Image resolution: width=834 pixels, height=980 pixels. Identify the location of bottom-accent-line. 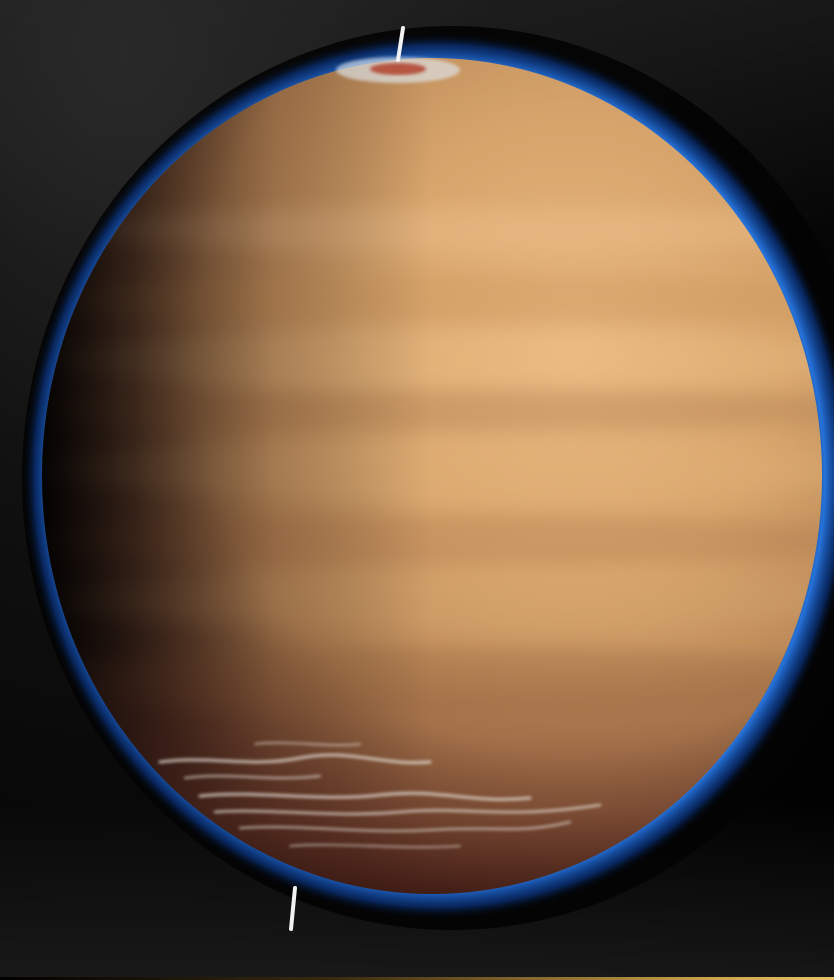
(417, 978).